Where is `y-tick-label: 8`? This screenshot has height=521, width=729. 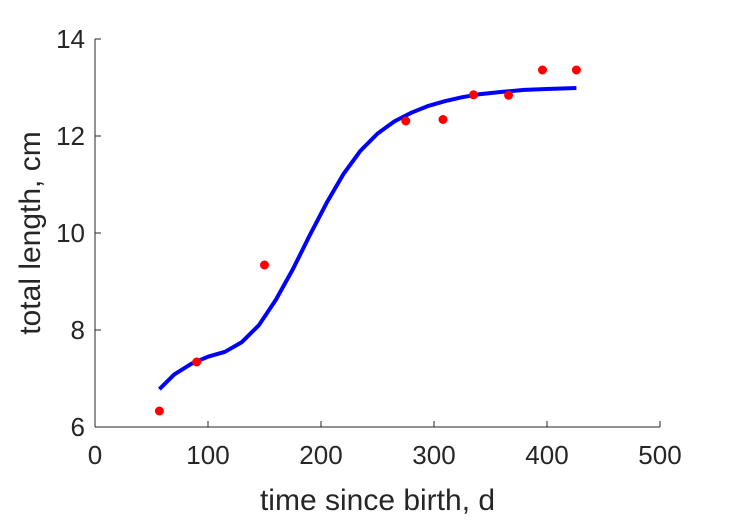 y-tick-label: 8 is located at coordinates (78, 330).